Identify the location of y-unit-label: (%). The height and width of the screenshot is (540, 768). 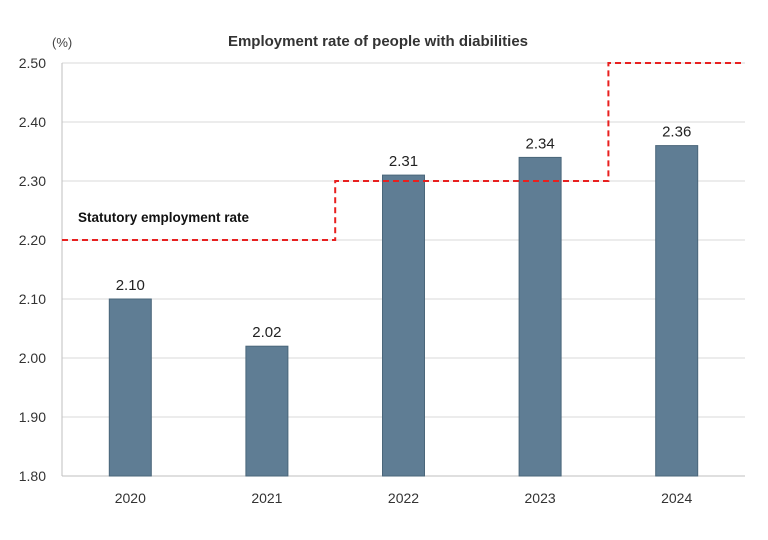
(62, 42).